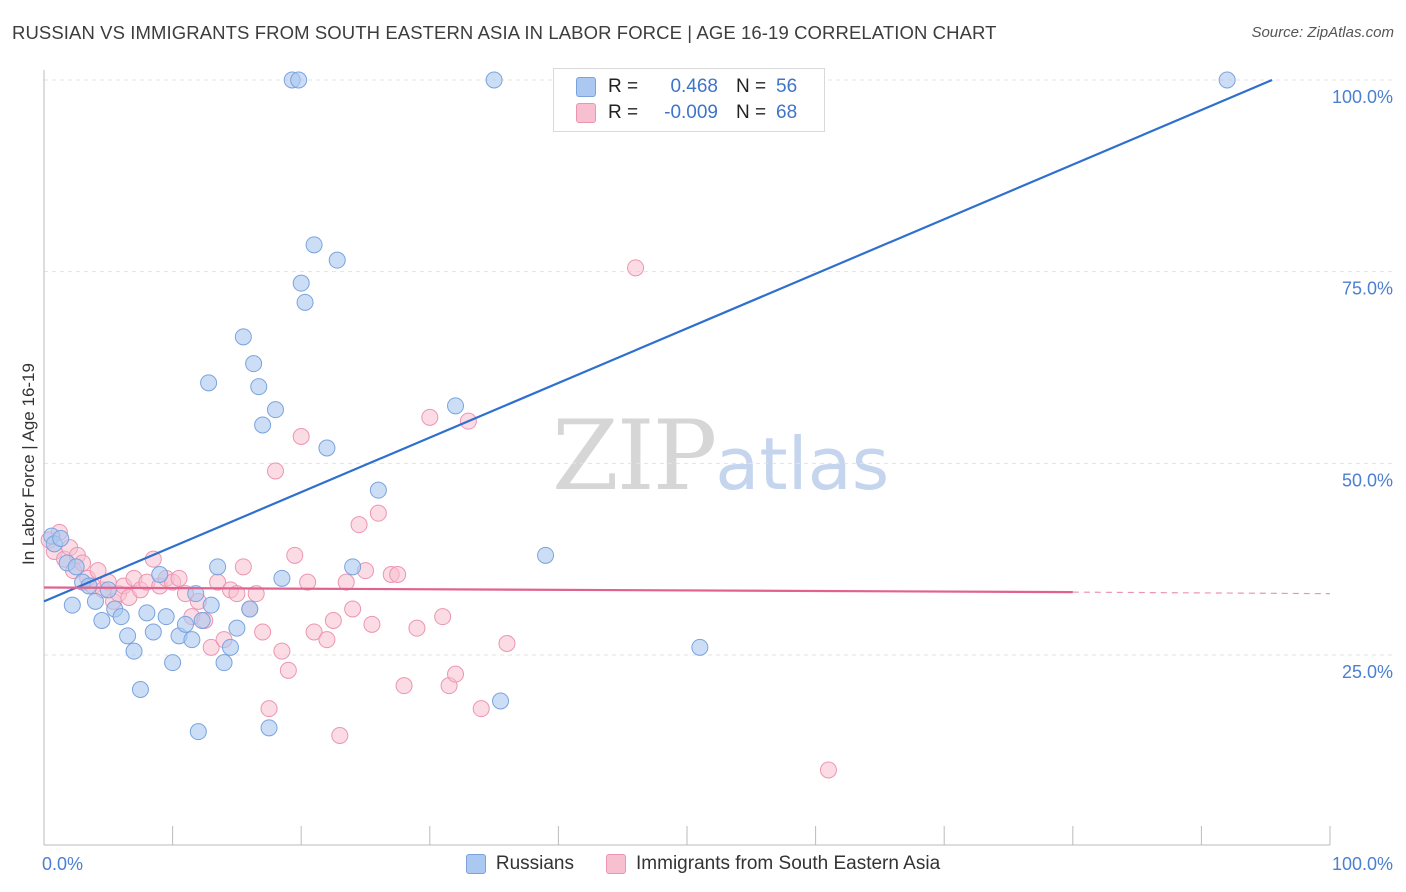 The height and width of the screenshot is (892, 1406). Describe the element at coordinates (1367, 672) in the screenshot. I see `y-tick-label: 25.0%` at that location.